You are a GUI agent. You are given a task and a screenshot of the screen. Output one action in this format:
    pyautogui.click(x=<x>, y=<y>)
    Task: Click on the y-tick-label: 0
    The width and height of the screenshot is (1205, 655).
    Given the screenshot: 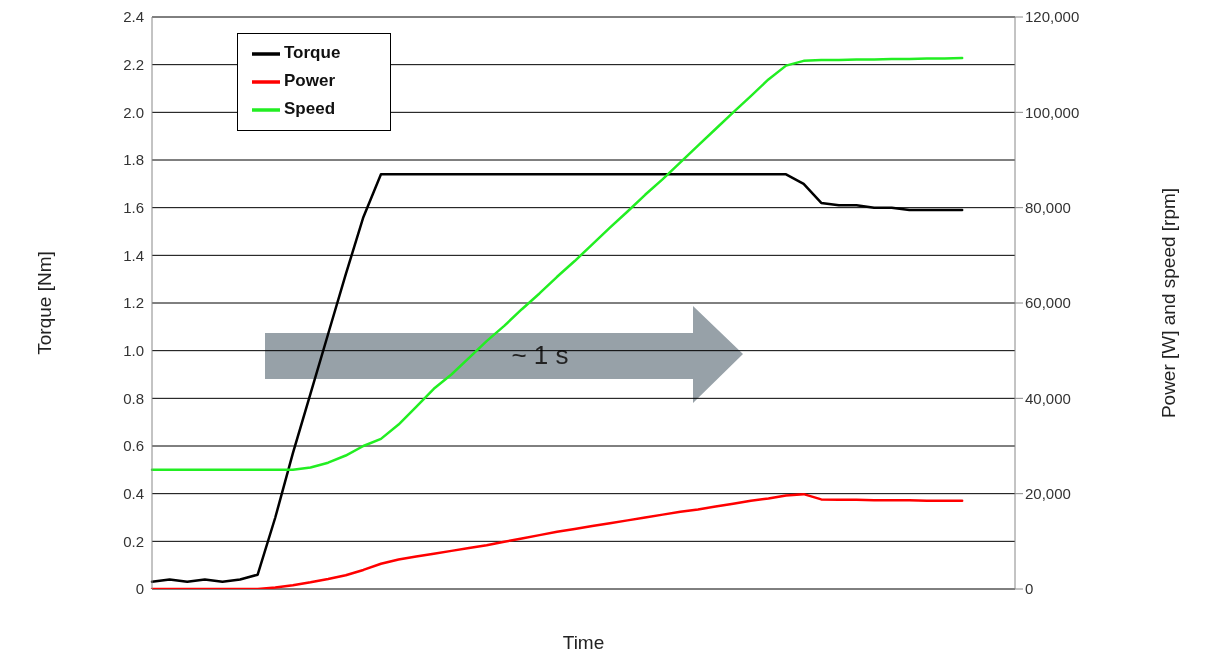 What is the action you would take?
    pyautogui.click(x=139, y=589)
    